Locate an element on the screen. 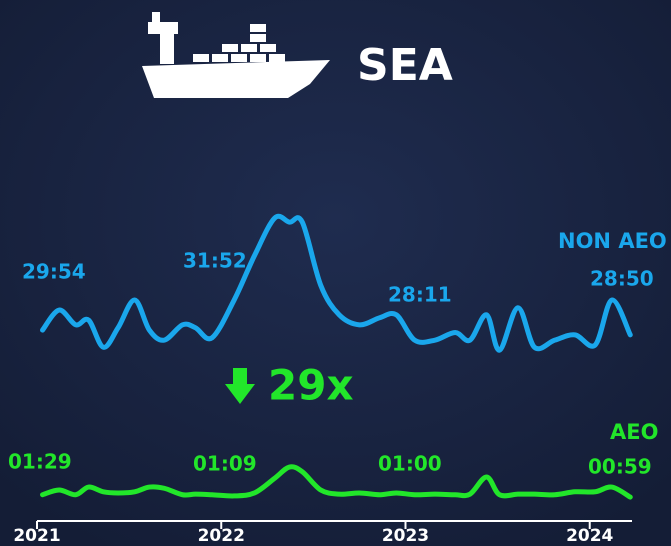 The image size is (671, 546). value-annotation: 01:09 is located at coordinates (225, 464).